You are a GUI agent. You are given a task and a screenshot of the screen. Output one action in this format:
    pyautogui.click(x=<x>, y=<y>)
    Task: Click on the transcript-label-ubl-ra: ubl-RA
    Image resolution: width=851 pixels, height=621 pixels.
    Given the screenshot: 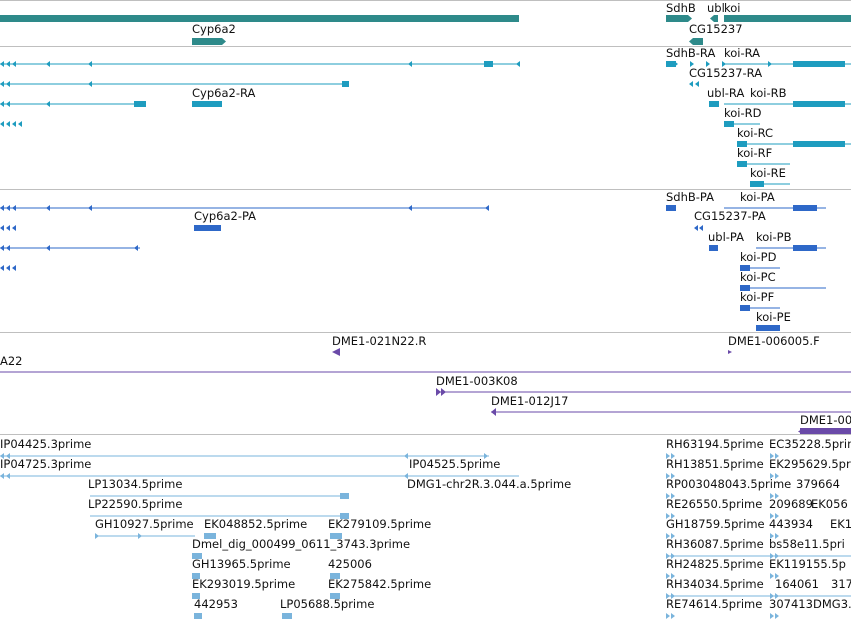 What is the action you would take?
    pyautogui.click(x=726, y=93)
    